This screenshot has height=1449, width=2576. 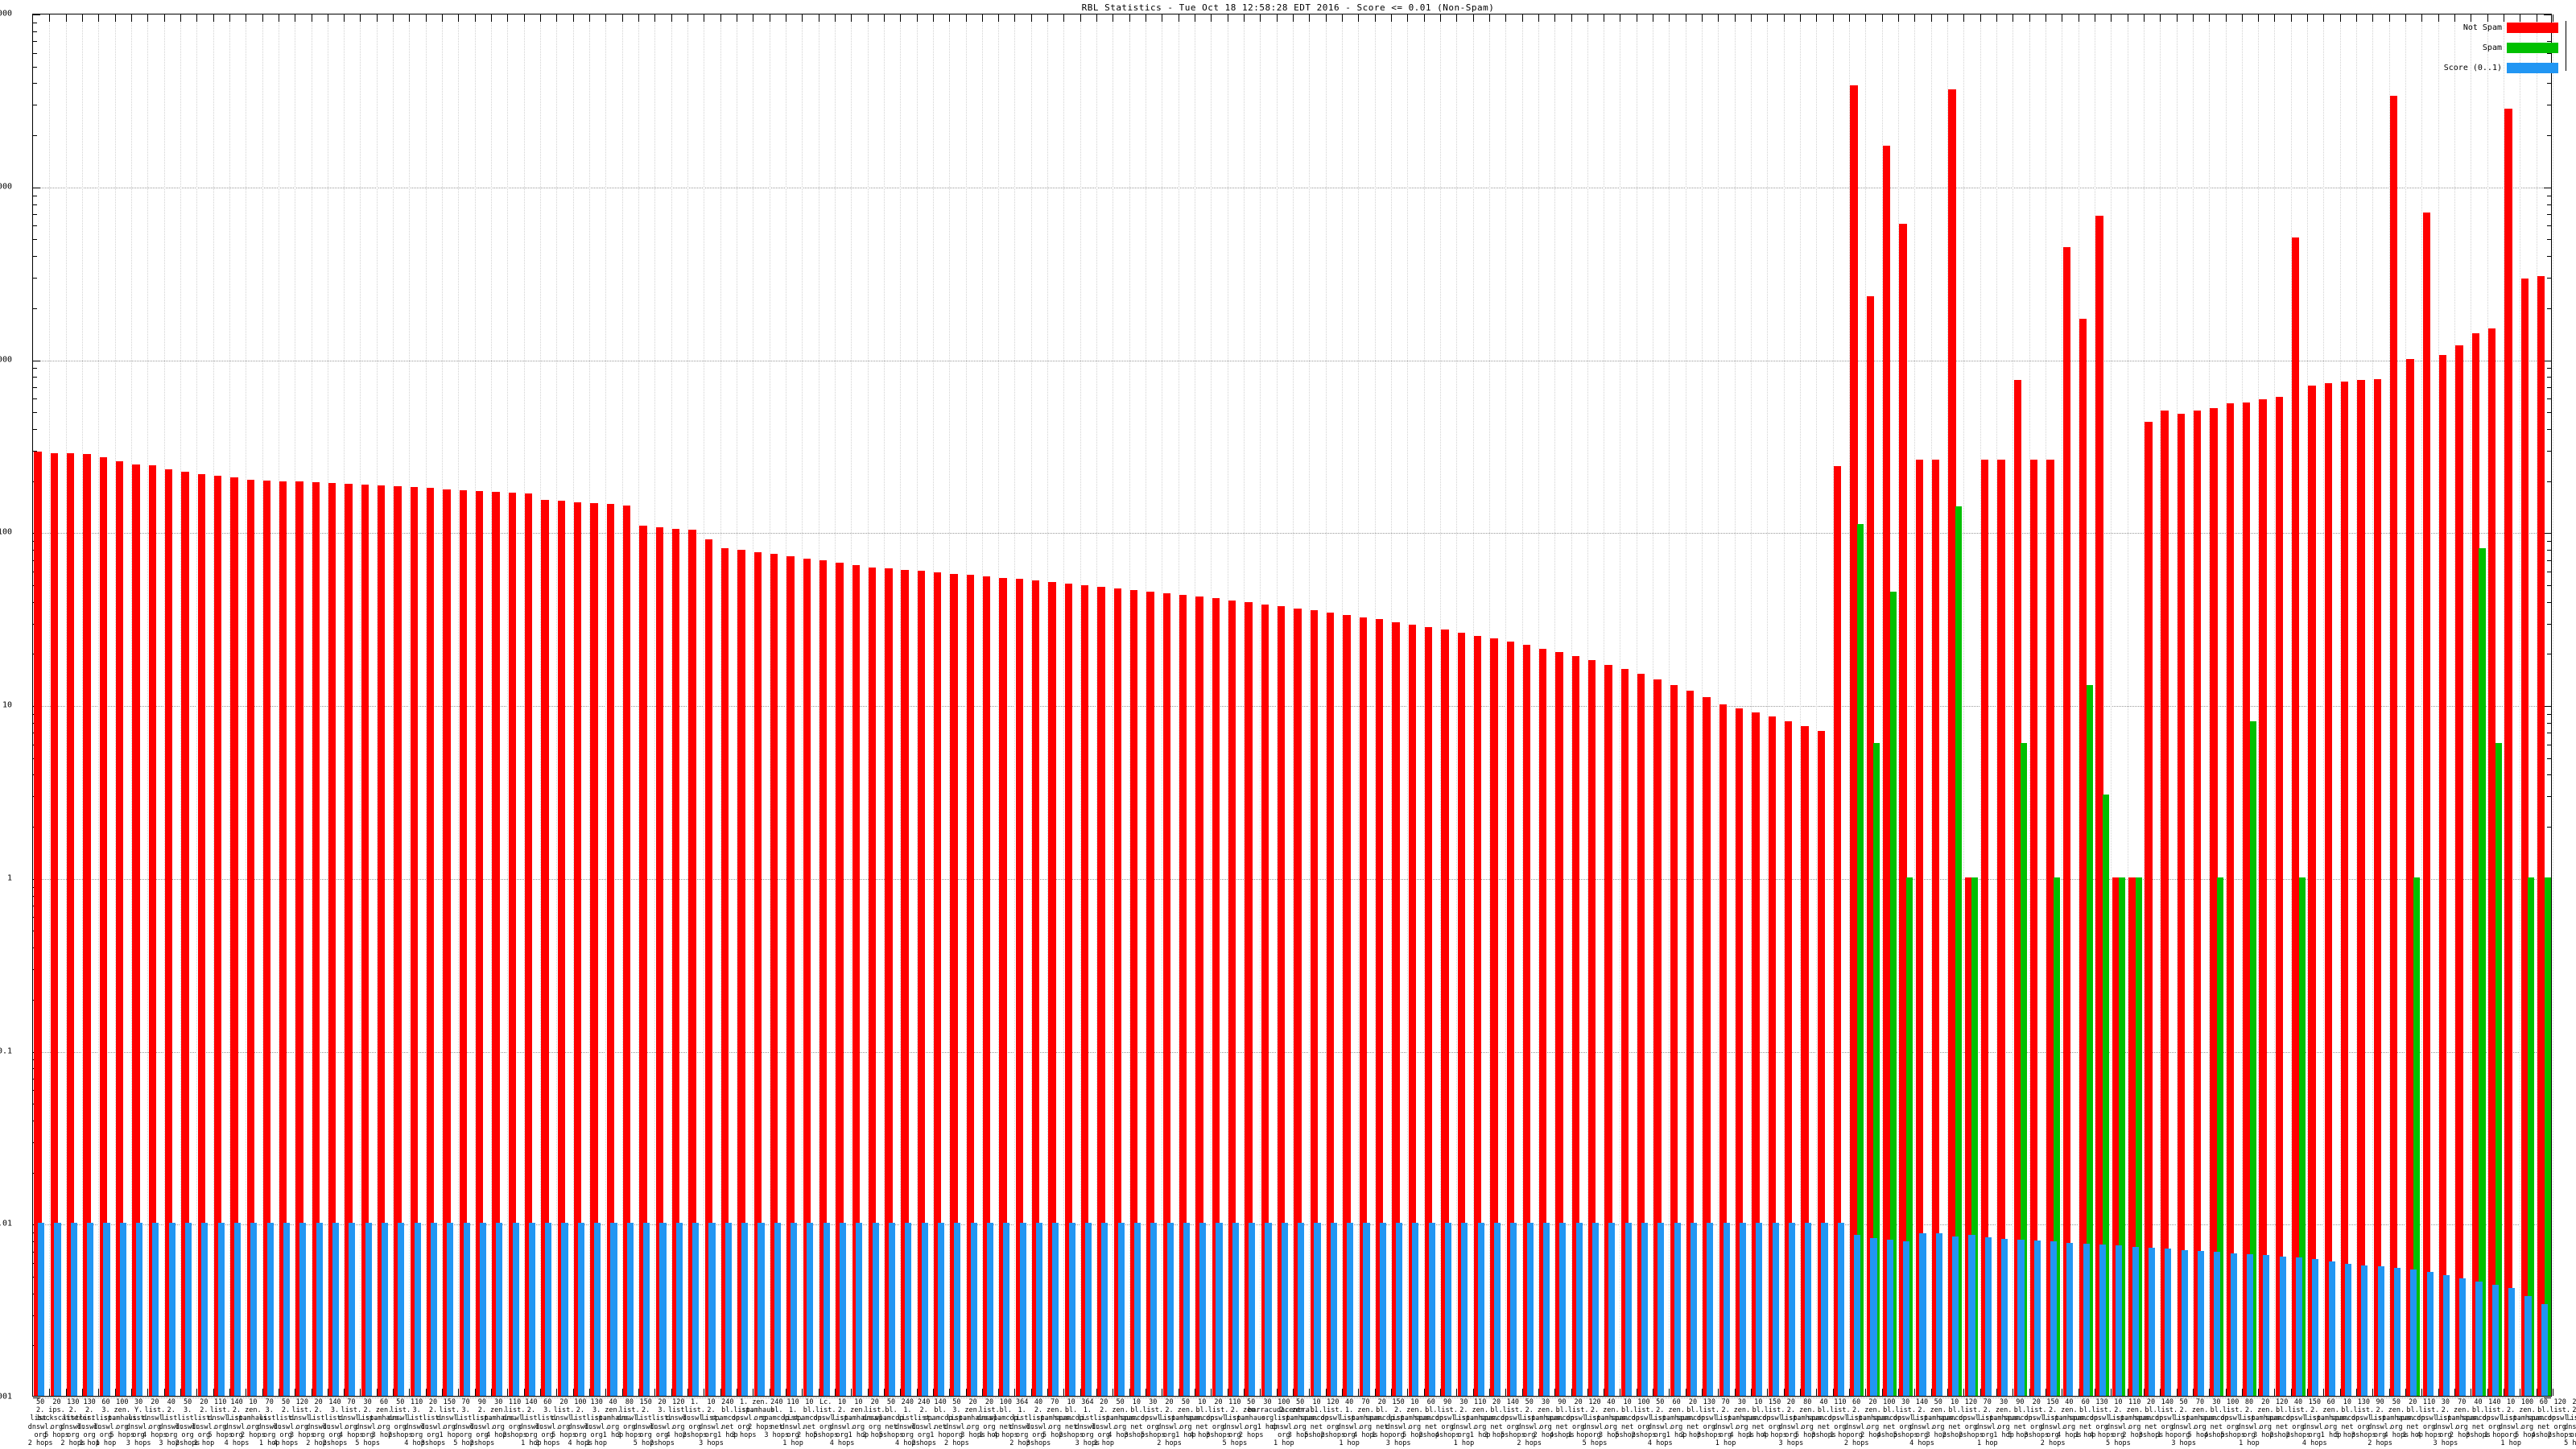 I want to click on x-axis-tick-label: 120 bl. spamcop. net 2 hops, so click(x=2282, y=1418).